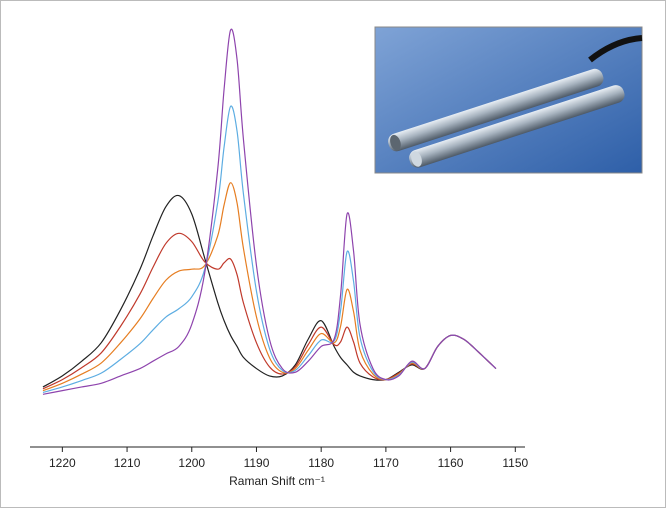 The image size is (666, 508). Describe the element at coordinates (321, 463) in the screenshot. I see `x-tick-label: 1180` at that location.